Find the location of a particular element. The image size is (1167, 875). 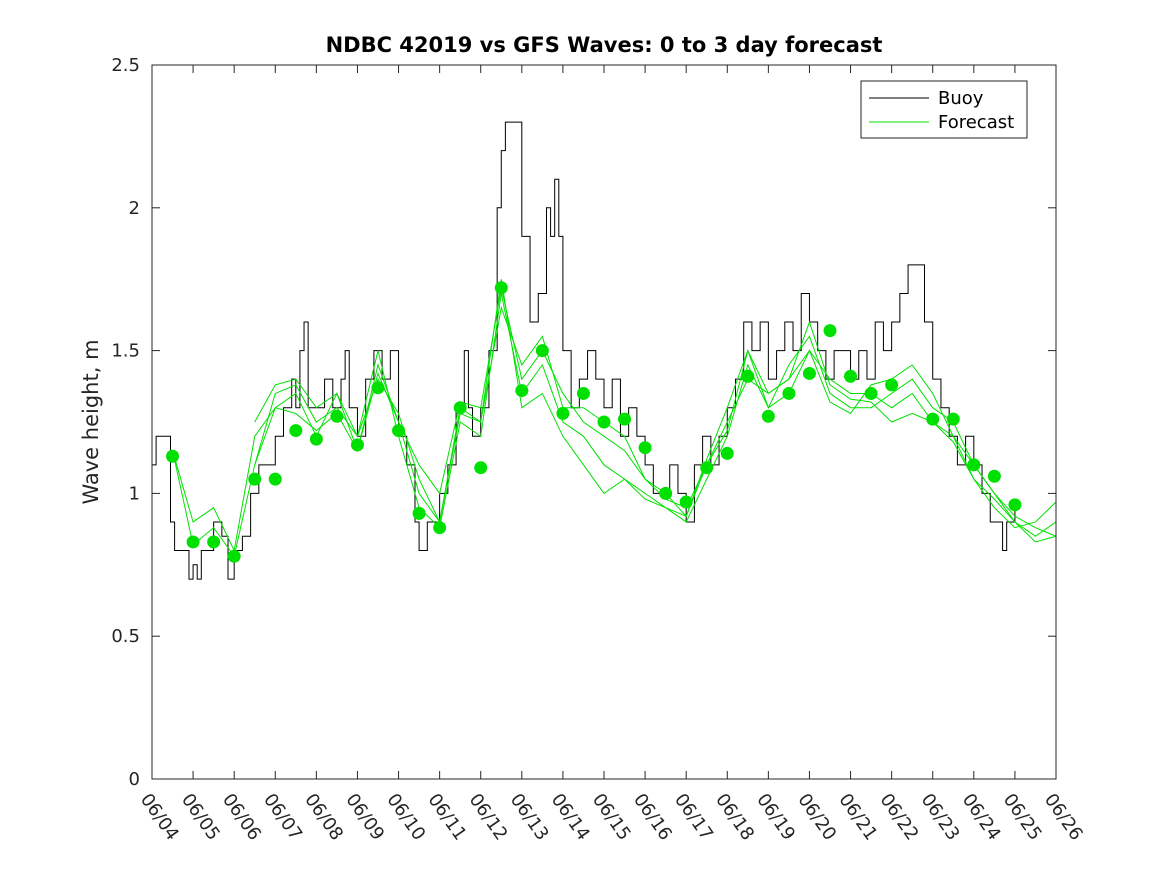

x-tick-label: 06/12 is located at coordinates (488, 817).